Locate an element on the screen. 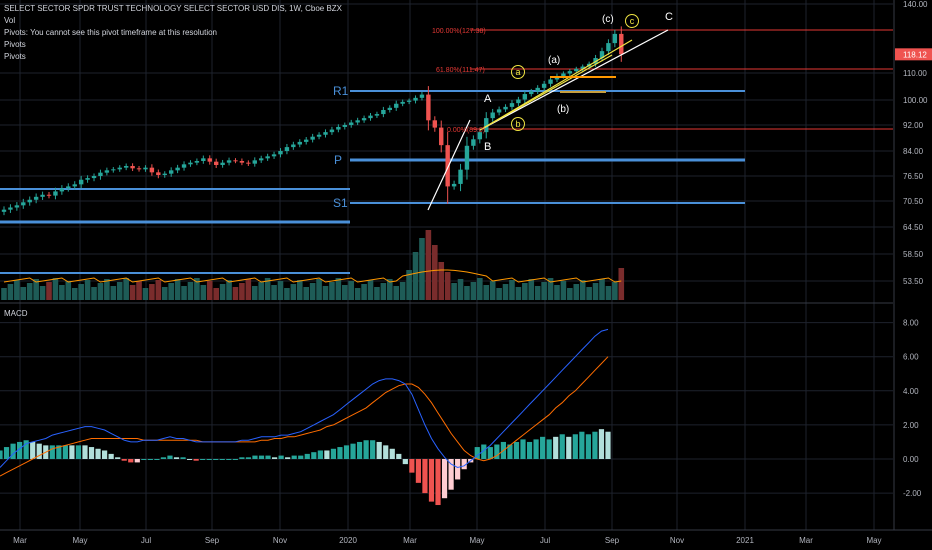 The width and height of the screenshot is (932, 550). time-tick-label: Jul is located at coordinates (545, 540).